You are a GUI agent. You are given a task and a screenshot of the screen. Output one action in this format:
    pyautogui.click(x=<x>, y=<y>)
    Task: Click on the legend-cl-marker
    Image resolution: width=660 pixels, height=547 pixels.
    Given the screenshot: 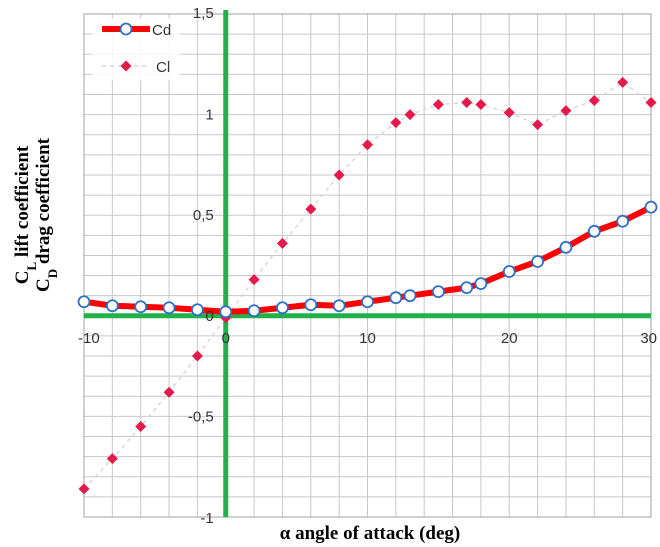 What is the action you would take?
    pyautogui.click(x=126, y=66)
    